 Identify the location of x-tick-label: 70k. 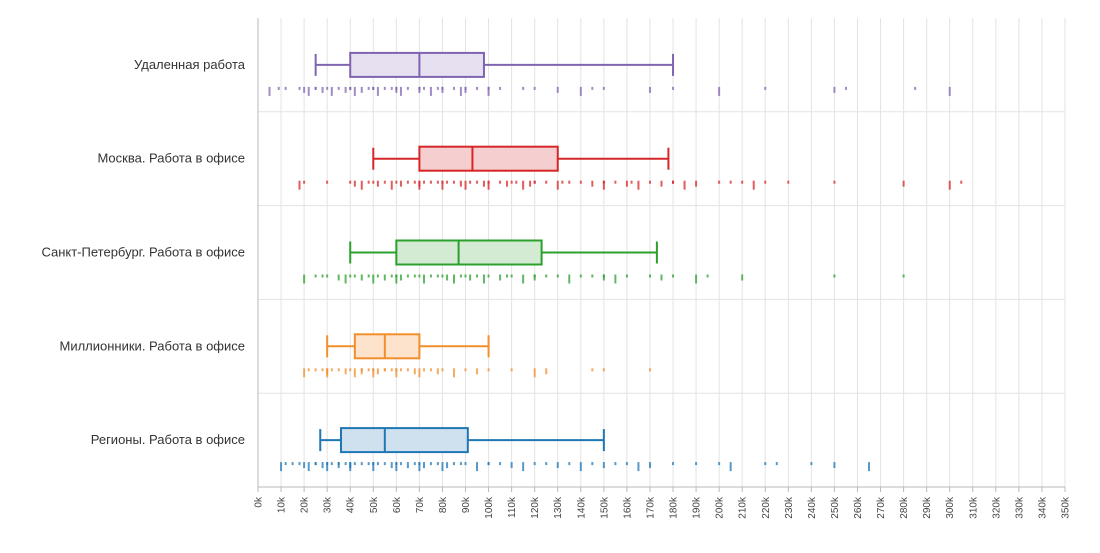
(420, 504).